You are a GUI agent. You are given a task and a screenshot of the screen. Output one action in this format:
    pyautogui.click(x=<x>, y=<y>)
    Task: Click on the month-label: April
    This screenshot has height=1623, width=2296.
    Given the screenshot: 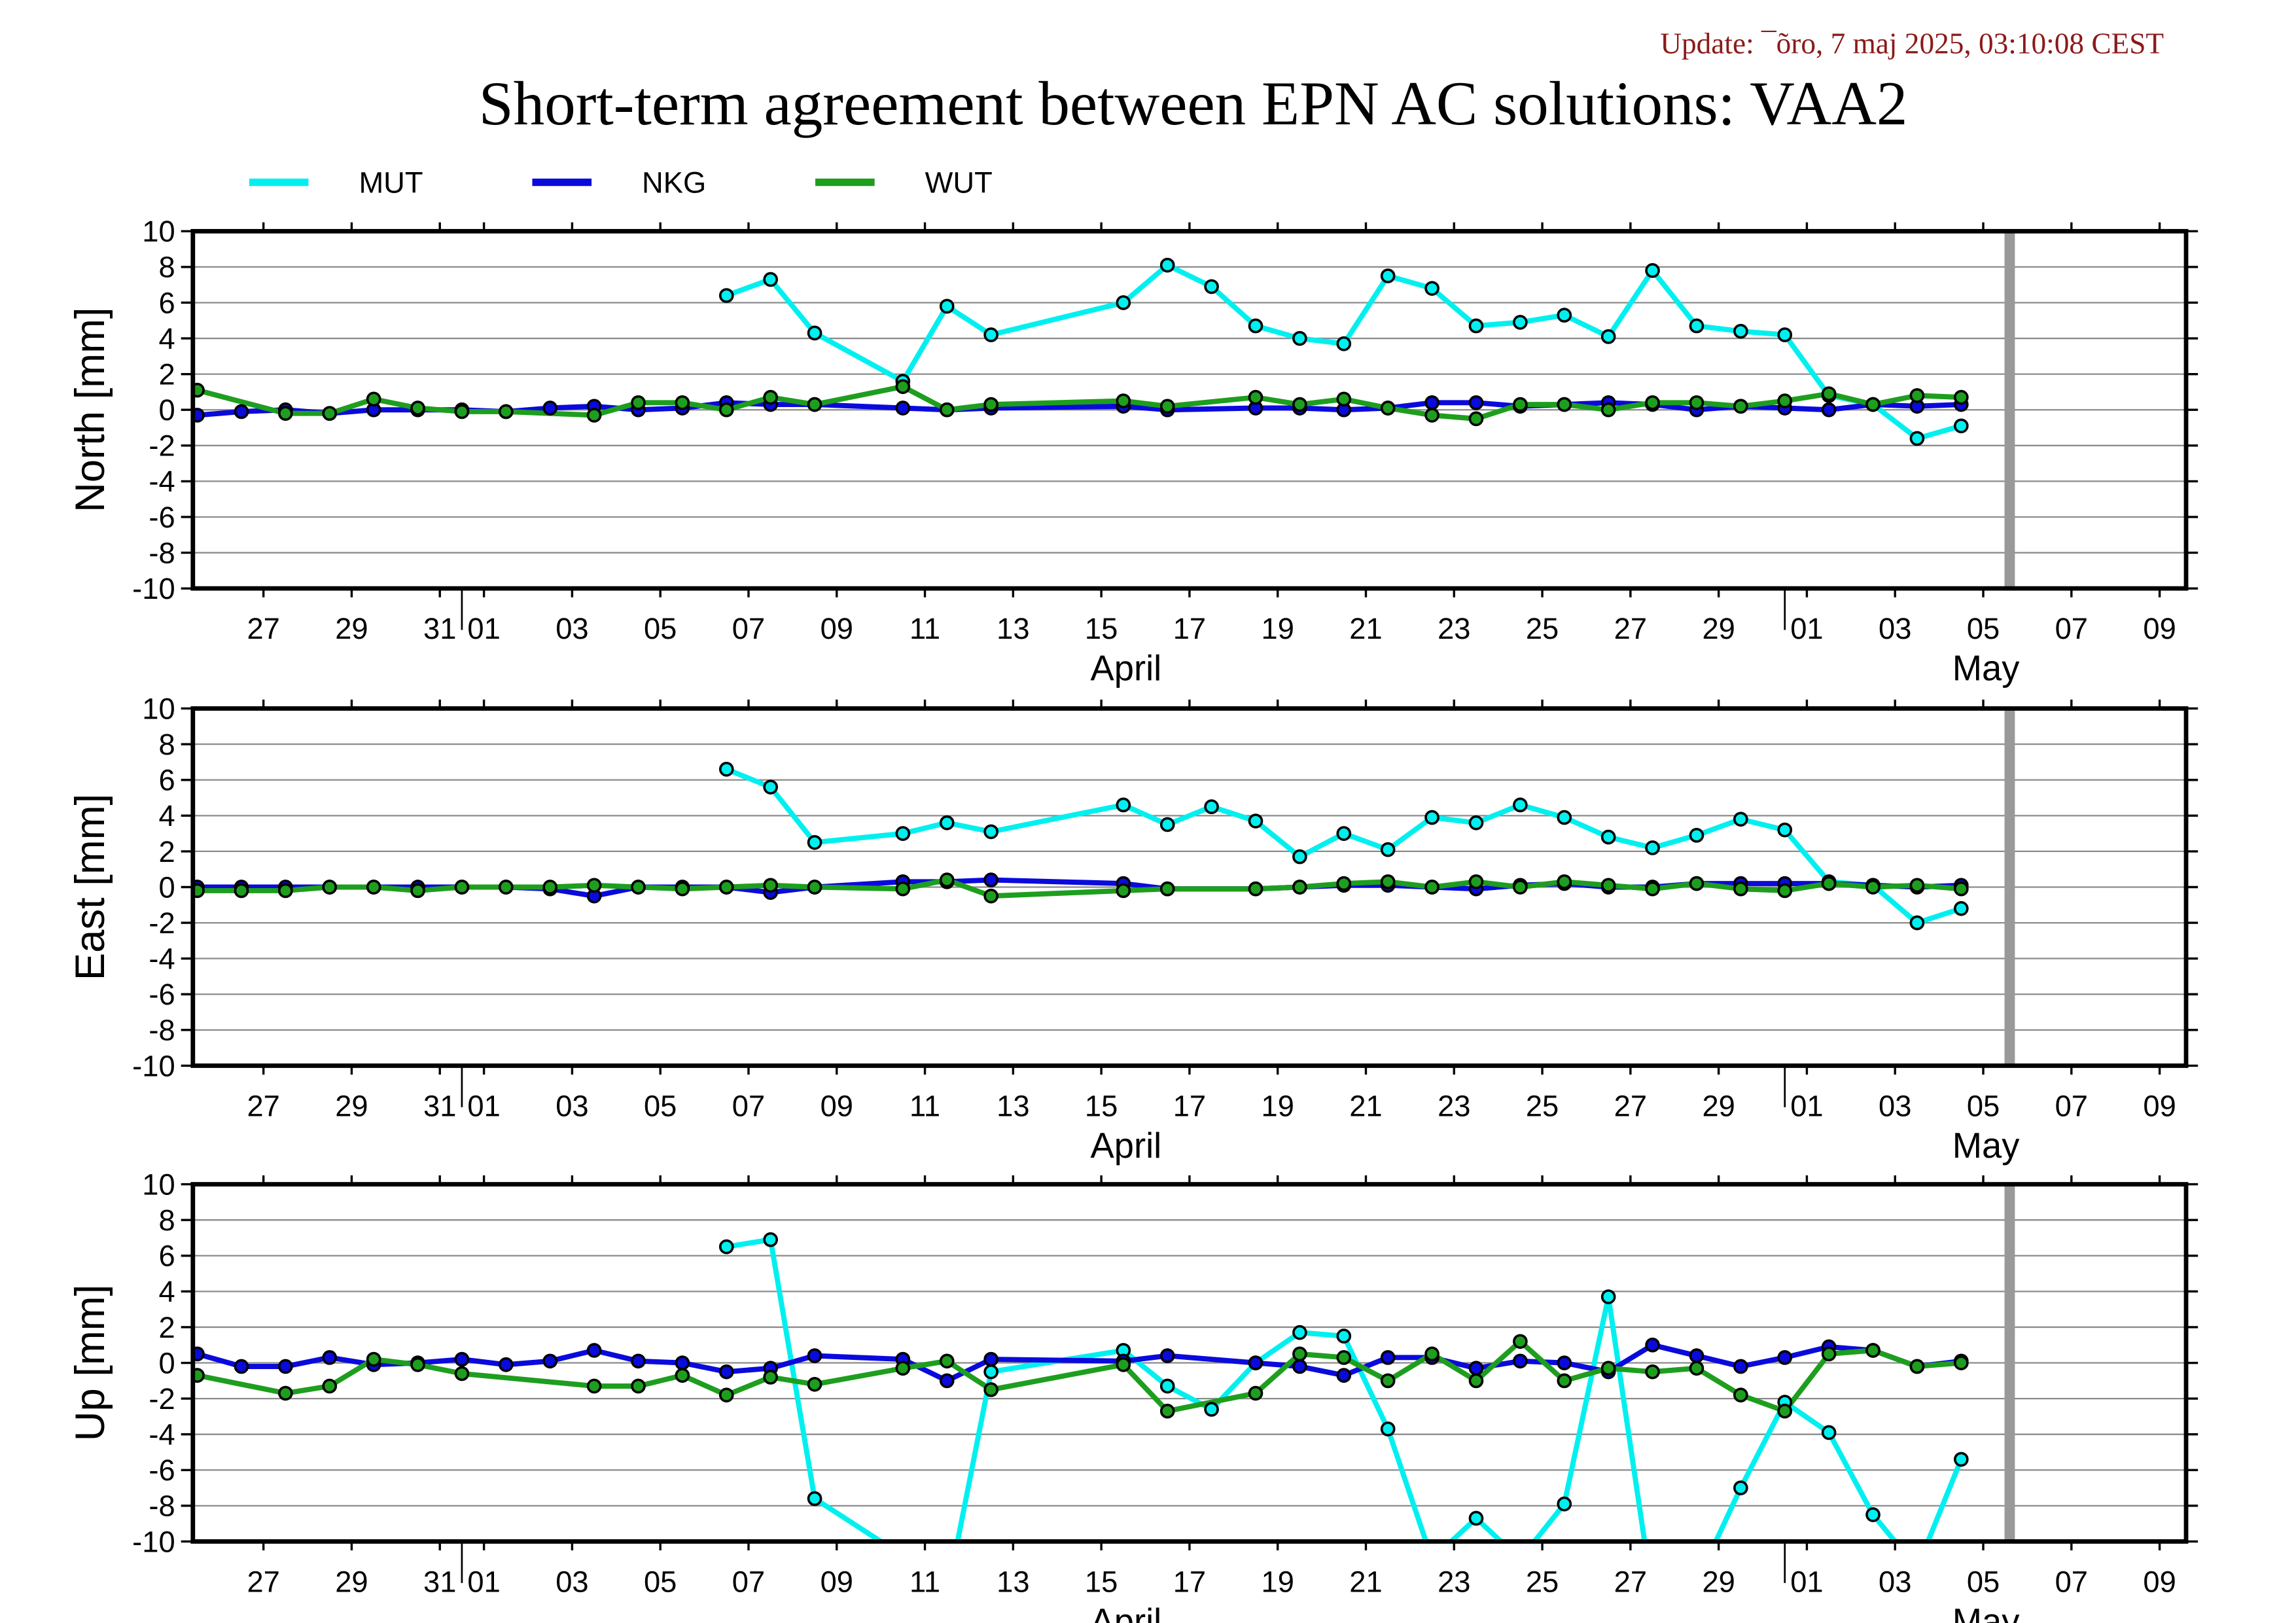 What is the action you would take?
    pyautogui.click(x=1126, y=1146)
    